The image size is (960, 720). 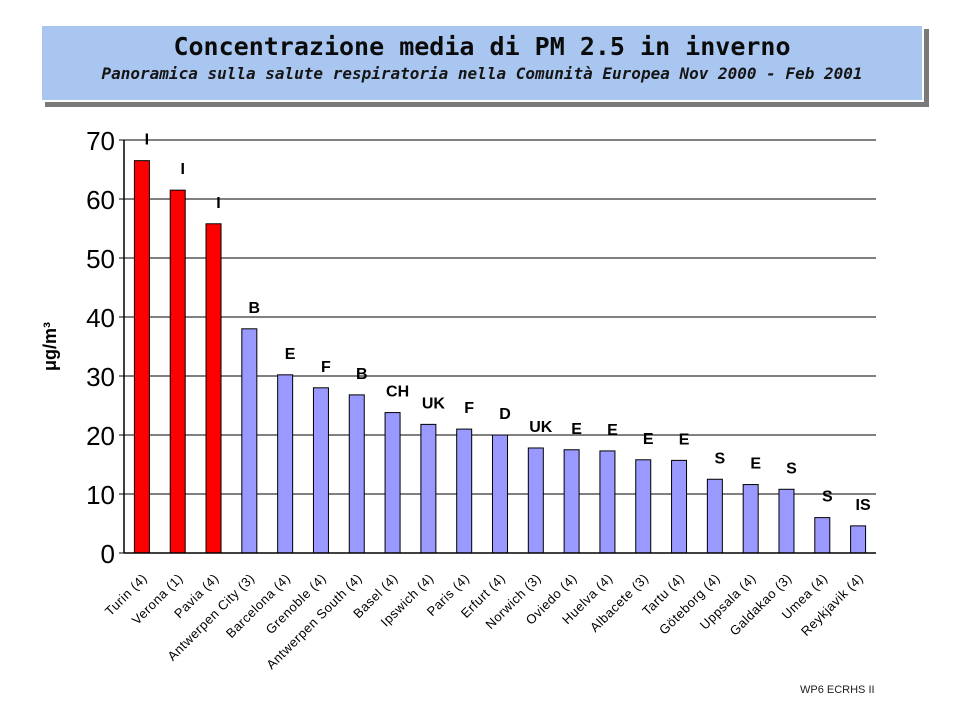 What do you see at coordinates (100, 318) in the screenshot?
I see `y-tick-label: 40` at bounding box center [100, 318].